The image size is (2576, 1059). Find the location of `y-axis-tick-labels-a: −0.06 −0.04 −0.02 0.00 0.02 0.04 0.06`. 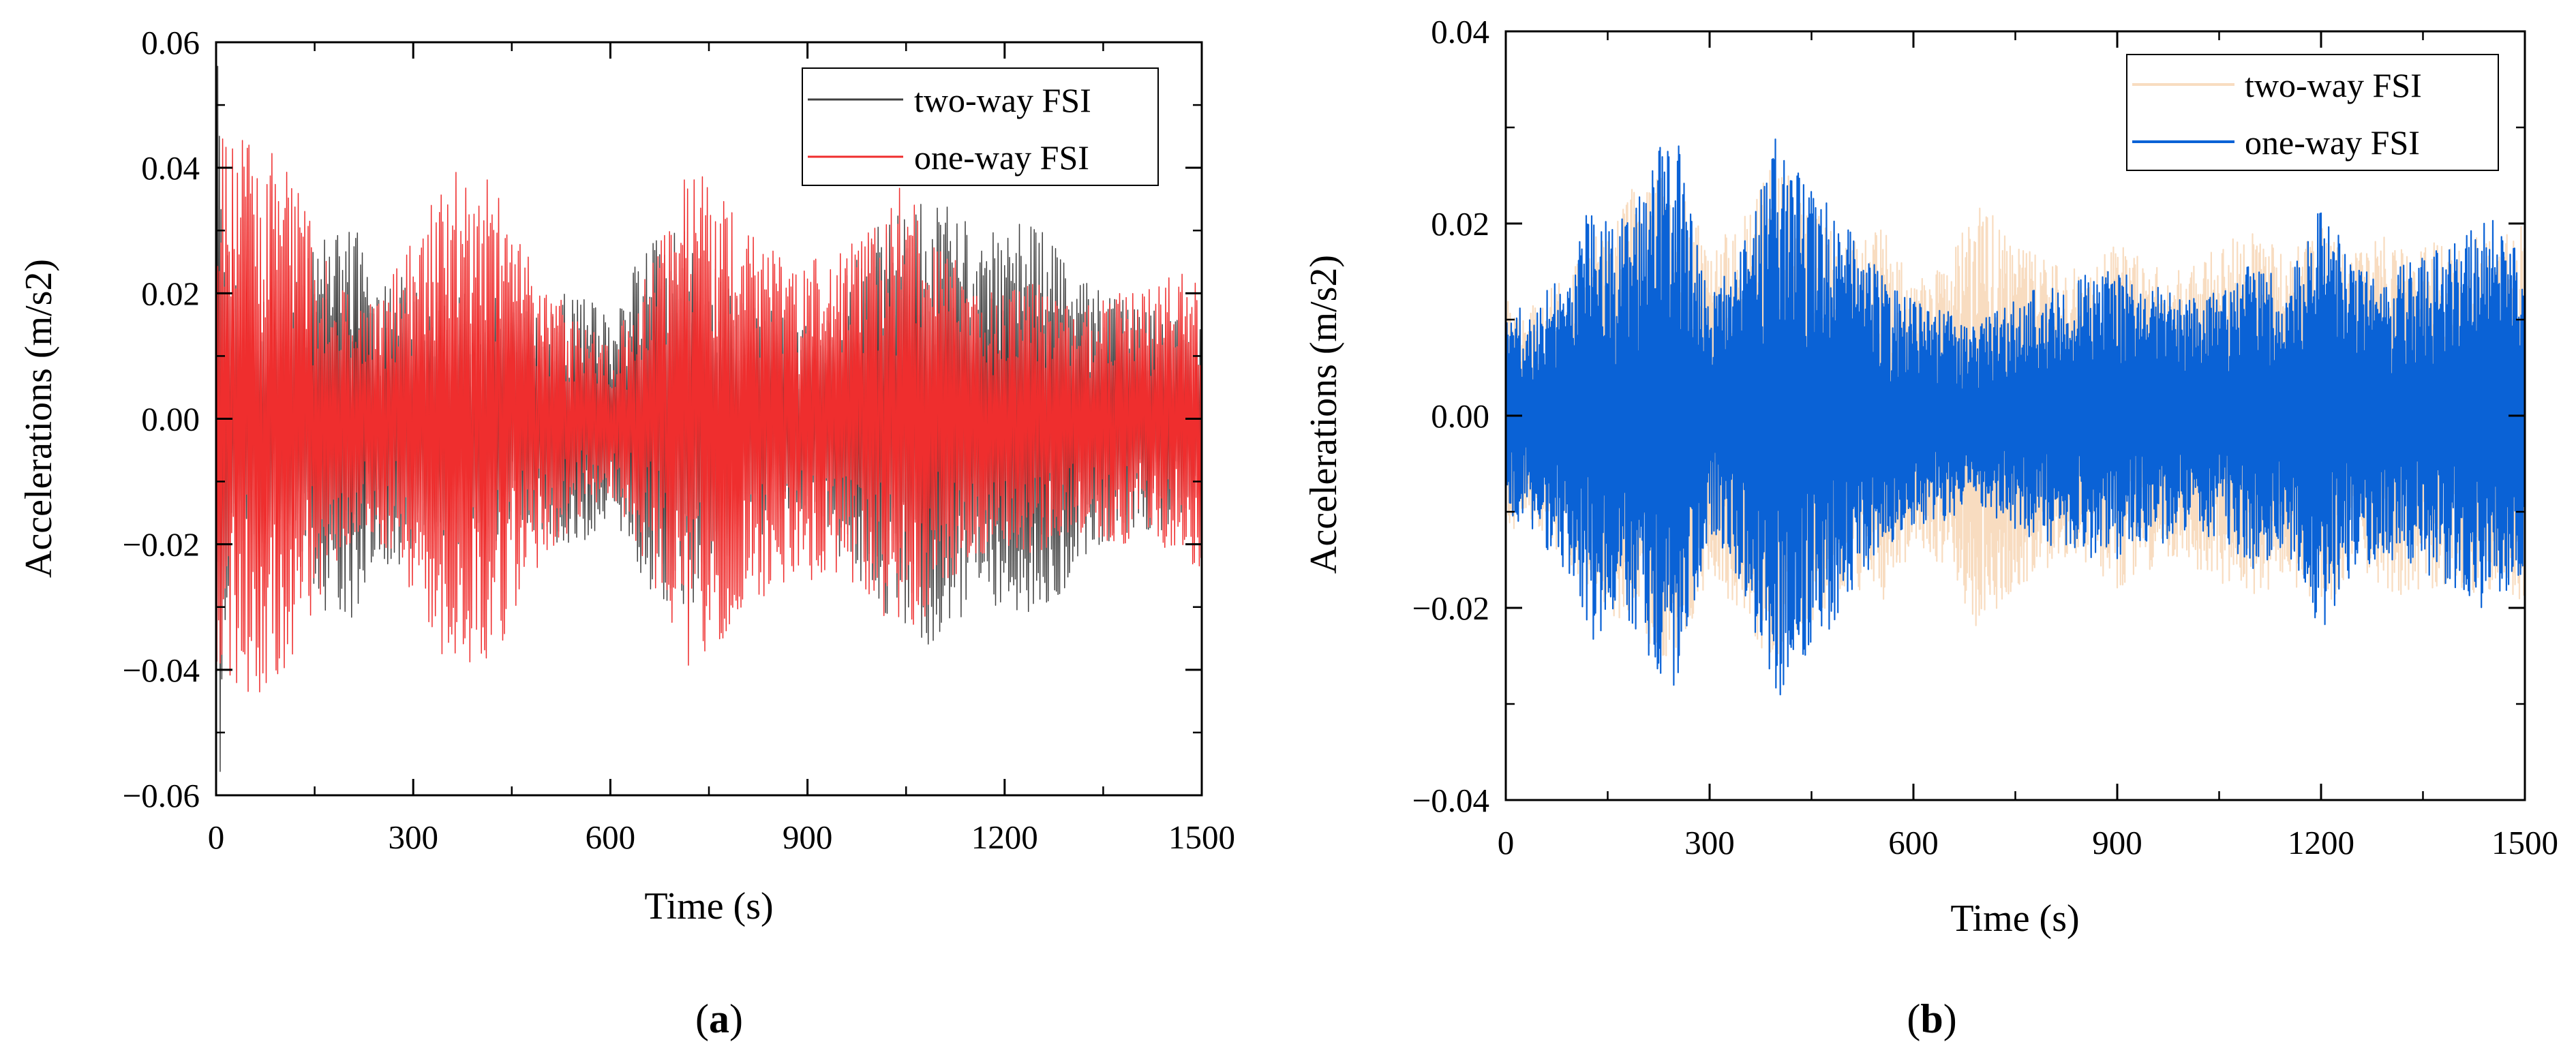

y-axis-tick-labels-a: −0.06 −0.04 −0.02 0.00 0.02 0.04 0.06 is located at coordinates (161, 419).